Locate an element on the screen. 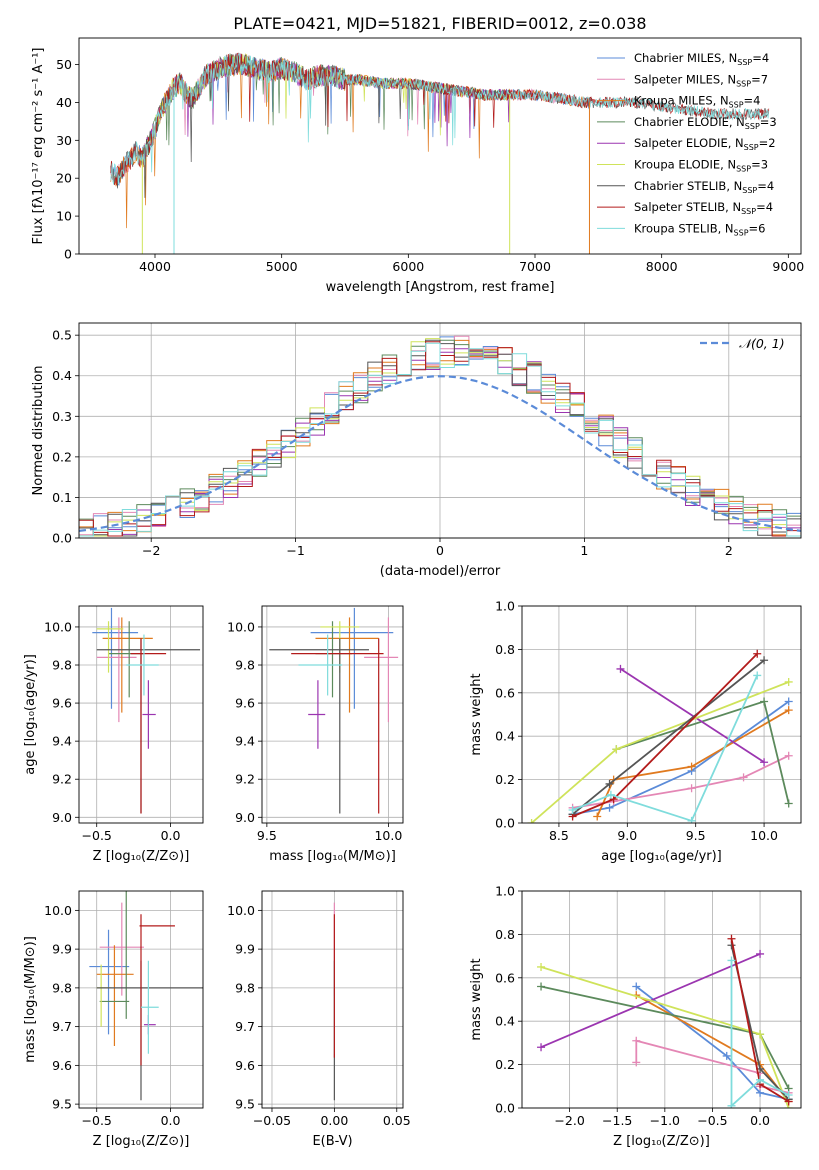 Image resolution: width=819 pixels, height=1170 pixels. x-axis-label: E(B-V) is located at coordinates (332, 1141).